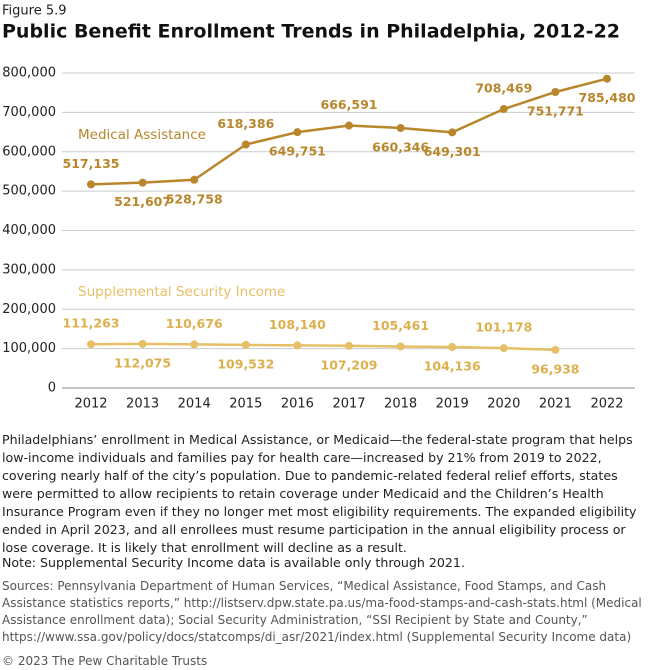 The height and width of the screenshot is (670, 650). What do you see at coordinates (452, 151) in the screenshot?
I see `data-label: 649,301` at bounding box center [452, 151].